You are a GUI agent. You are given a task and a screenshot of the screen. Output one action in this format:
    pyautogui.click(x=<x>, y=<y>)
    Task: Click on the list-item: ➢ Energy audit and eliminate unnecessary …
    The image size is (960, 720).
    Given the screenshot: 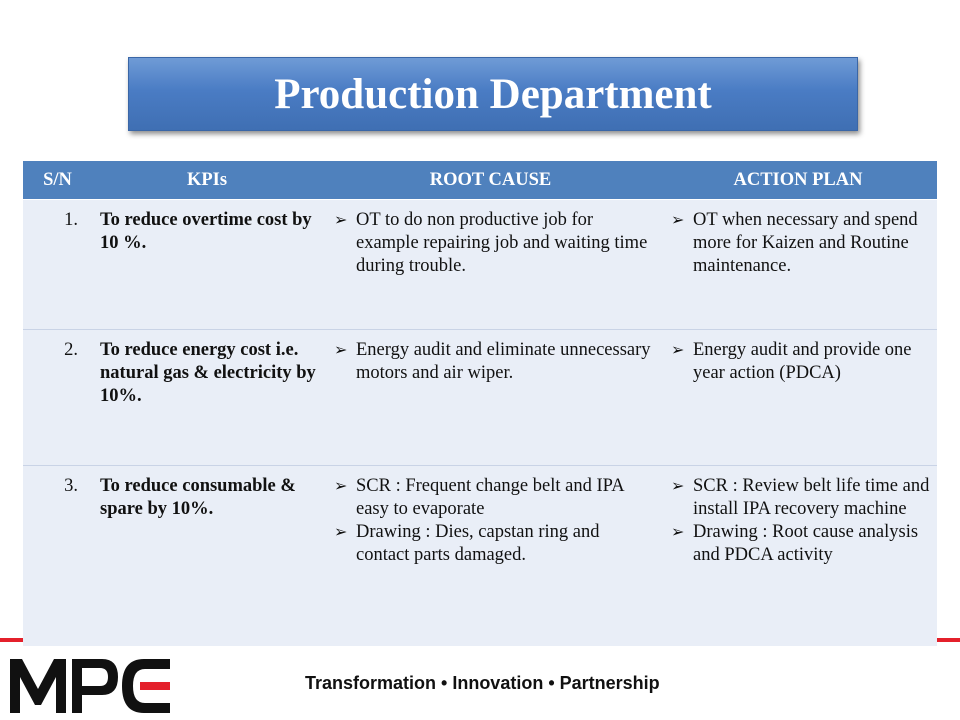 What is the action you would take?
    pyautogui.click(x=492, y=361)
    